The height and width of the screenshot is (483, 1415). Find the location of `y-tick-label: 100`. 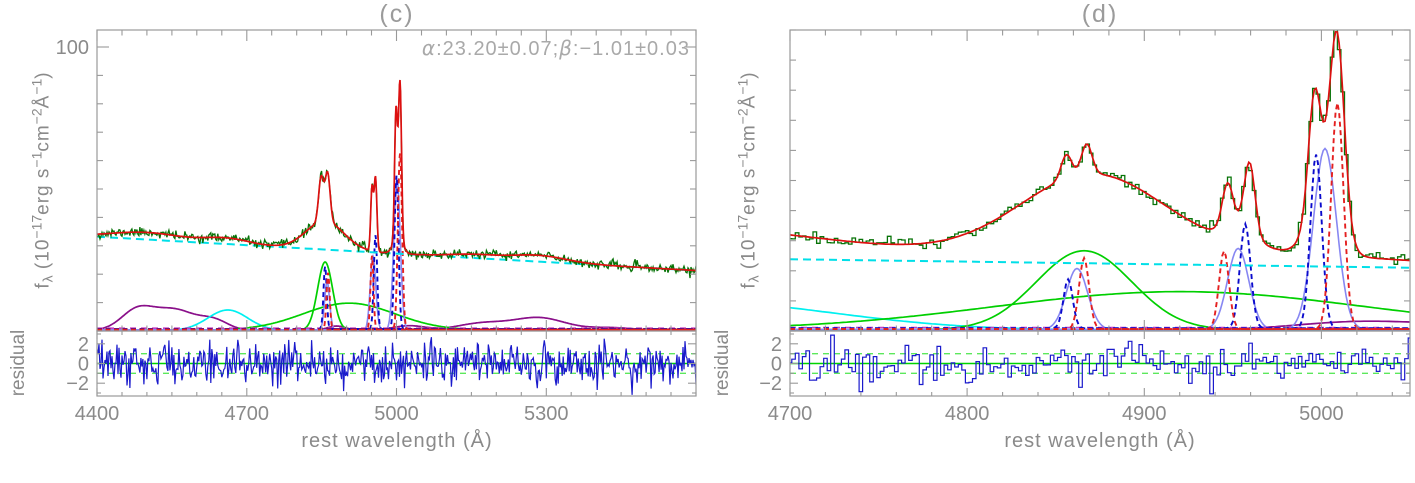

y-tick-label: 100 is located at coordinates (72, 48).